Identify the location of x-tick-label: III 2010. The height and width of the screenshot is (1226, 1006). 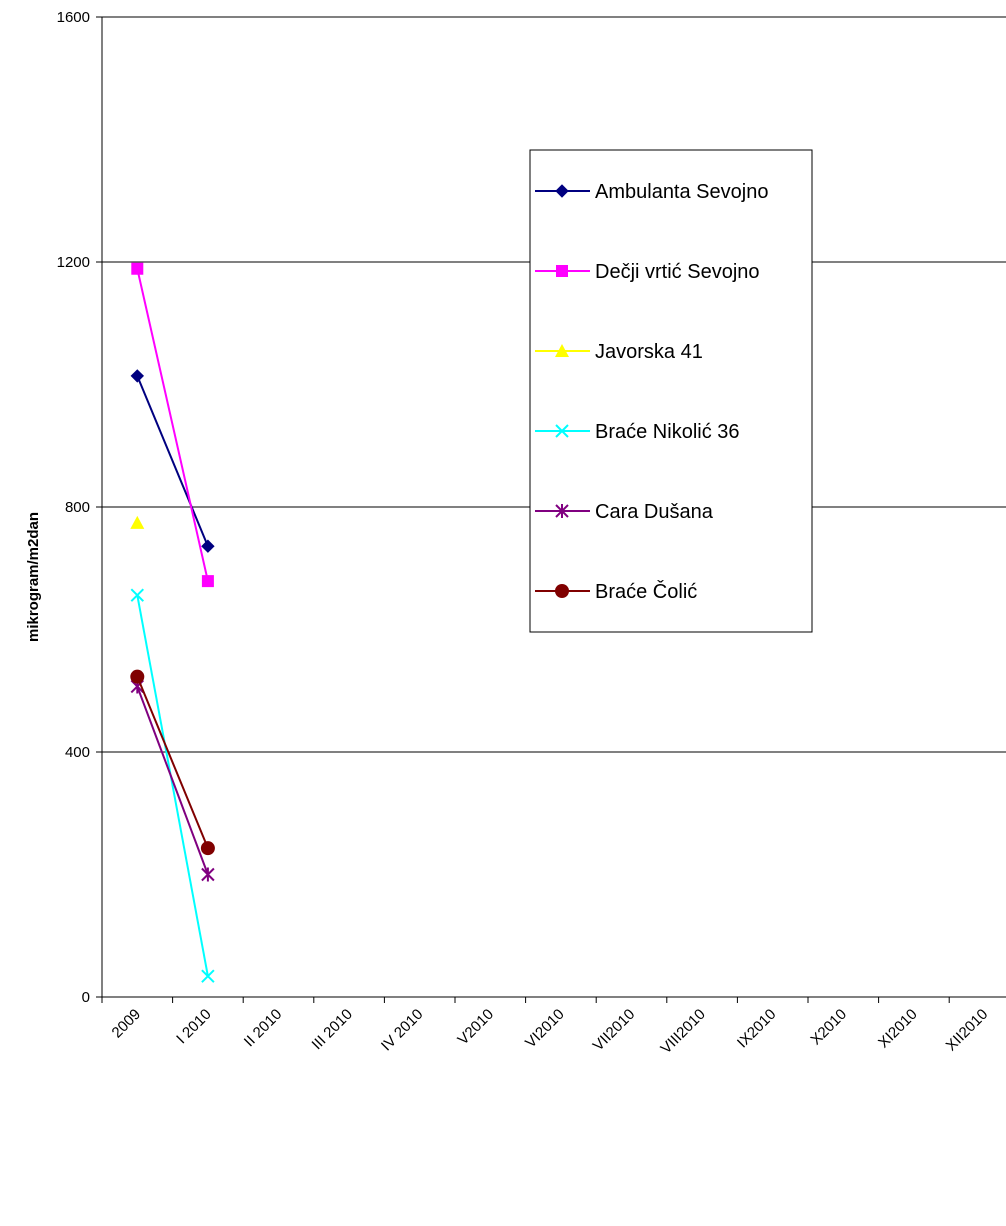
(332, 1029).